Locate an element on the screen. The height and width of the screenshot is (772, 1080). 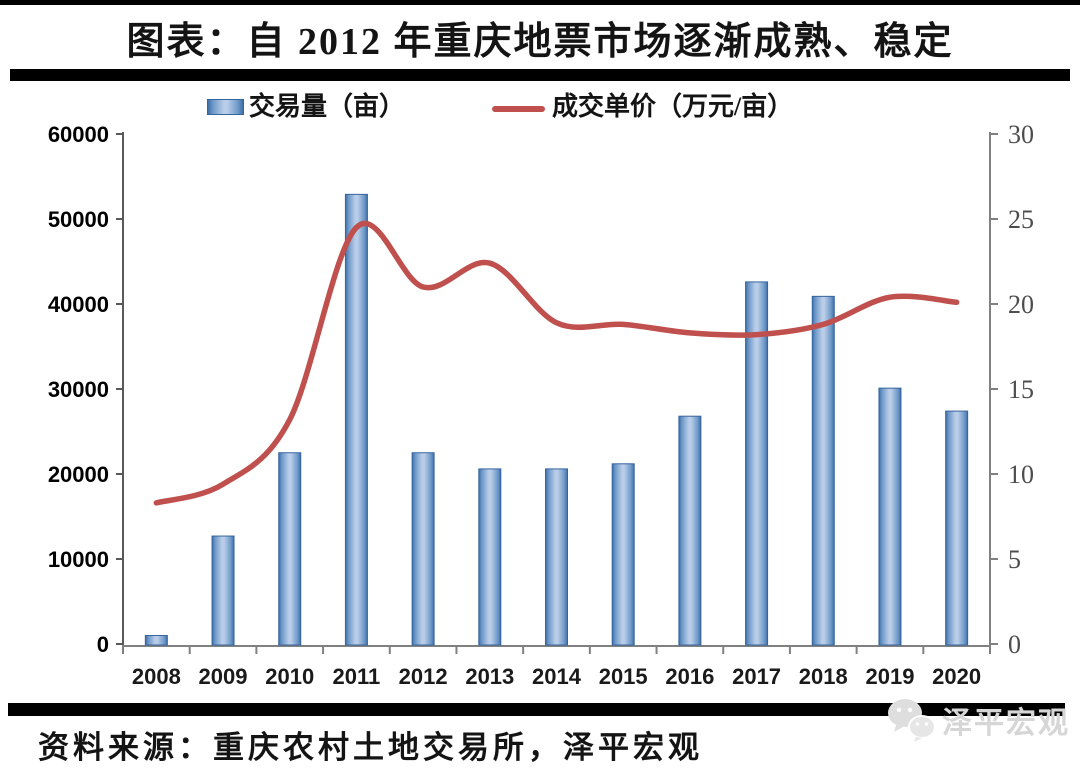
x-tick-label: 2015 is located at coordinates (623, 676).